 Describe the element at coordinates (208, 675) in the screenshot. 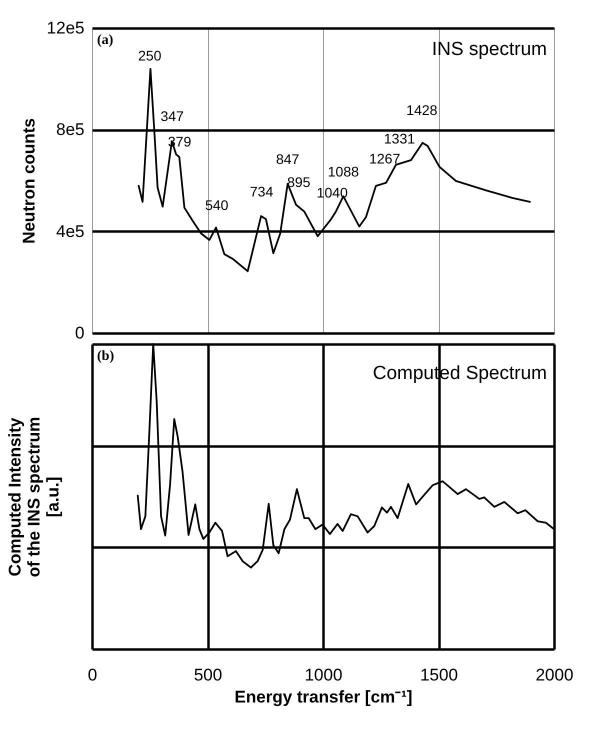

I see `x-tick-label: 500` at that location.